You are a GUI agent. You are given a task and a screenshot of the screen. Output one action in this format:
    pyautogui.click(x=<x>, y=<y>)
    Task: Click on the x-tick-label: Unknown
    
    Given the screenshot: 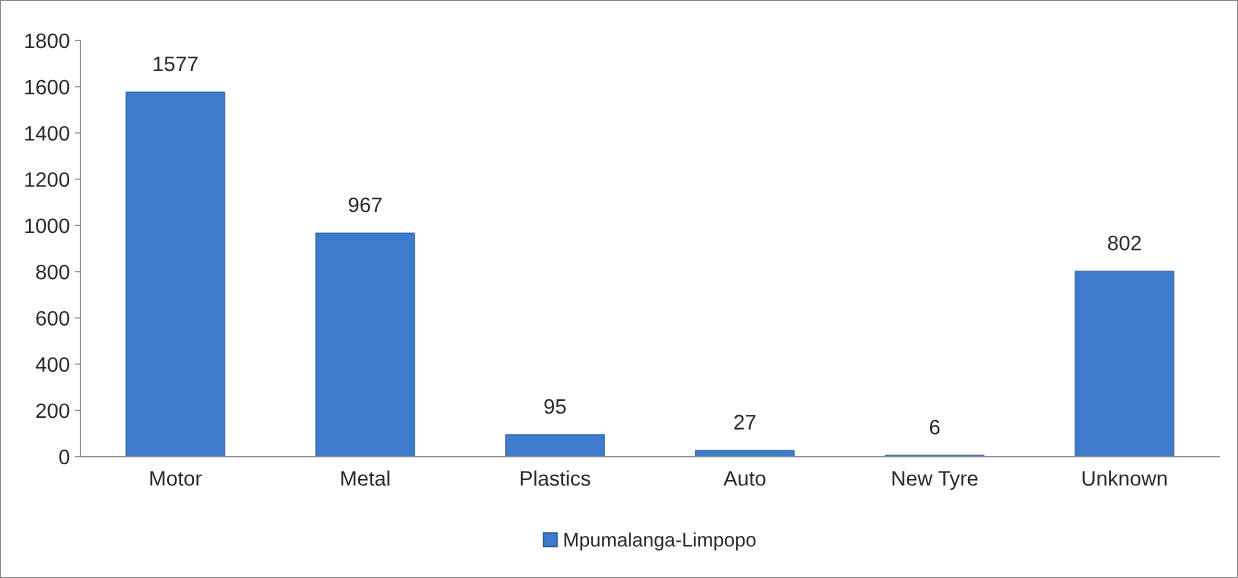 What is the action you would take?
    pyautogui.click(x=1124, y=478)
    